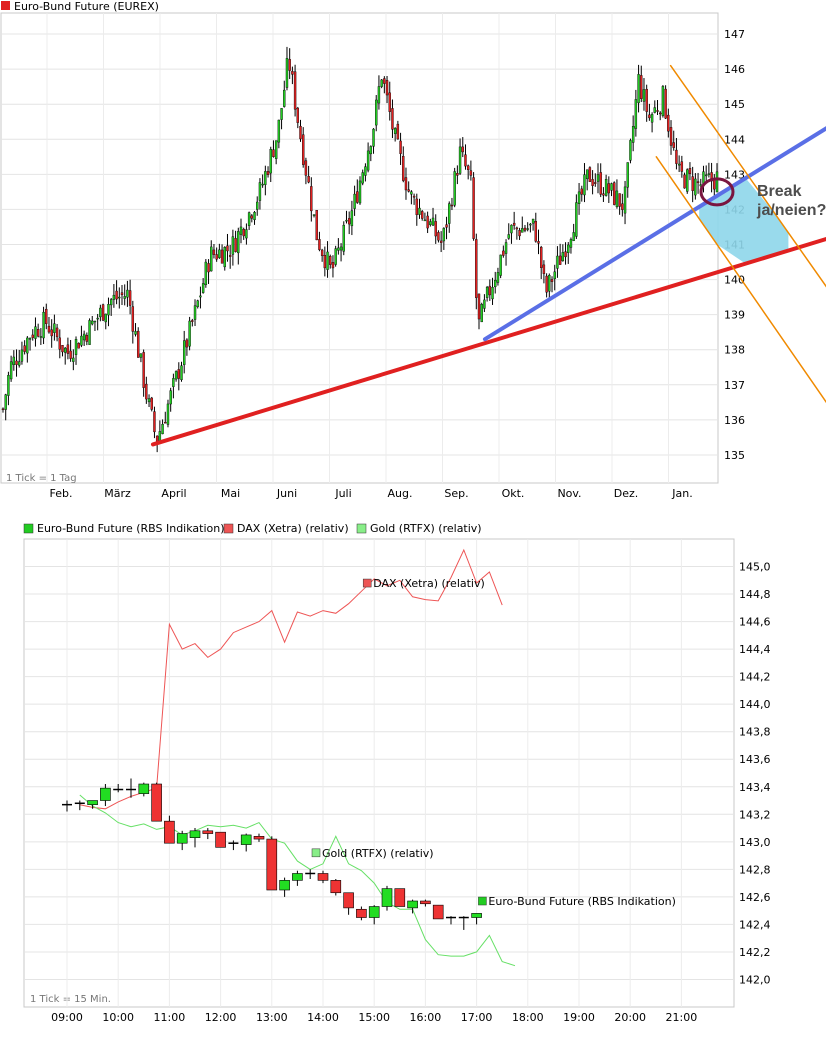 This screenshot has height=1046, width=826. I want to click on legend-label-bund: Euro-Bund Future (RBS Indikation), so click(131, 528).